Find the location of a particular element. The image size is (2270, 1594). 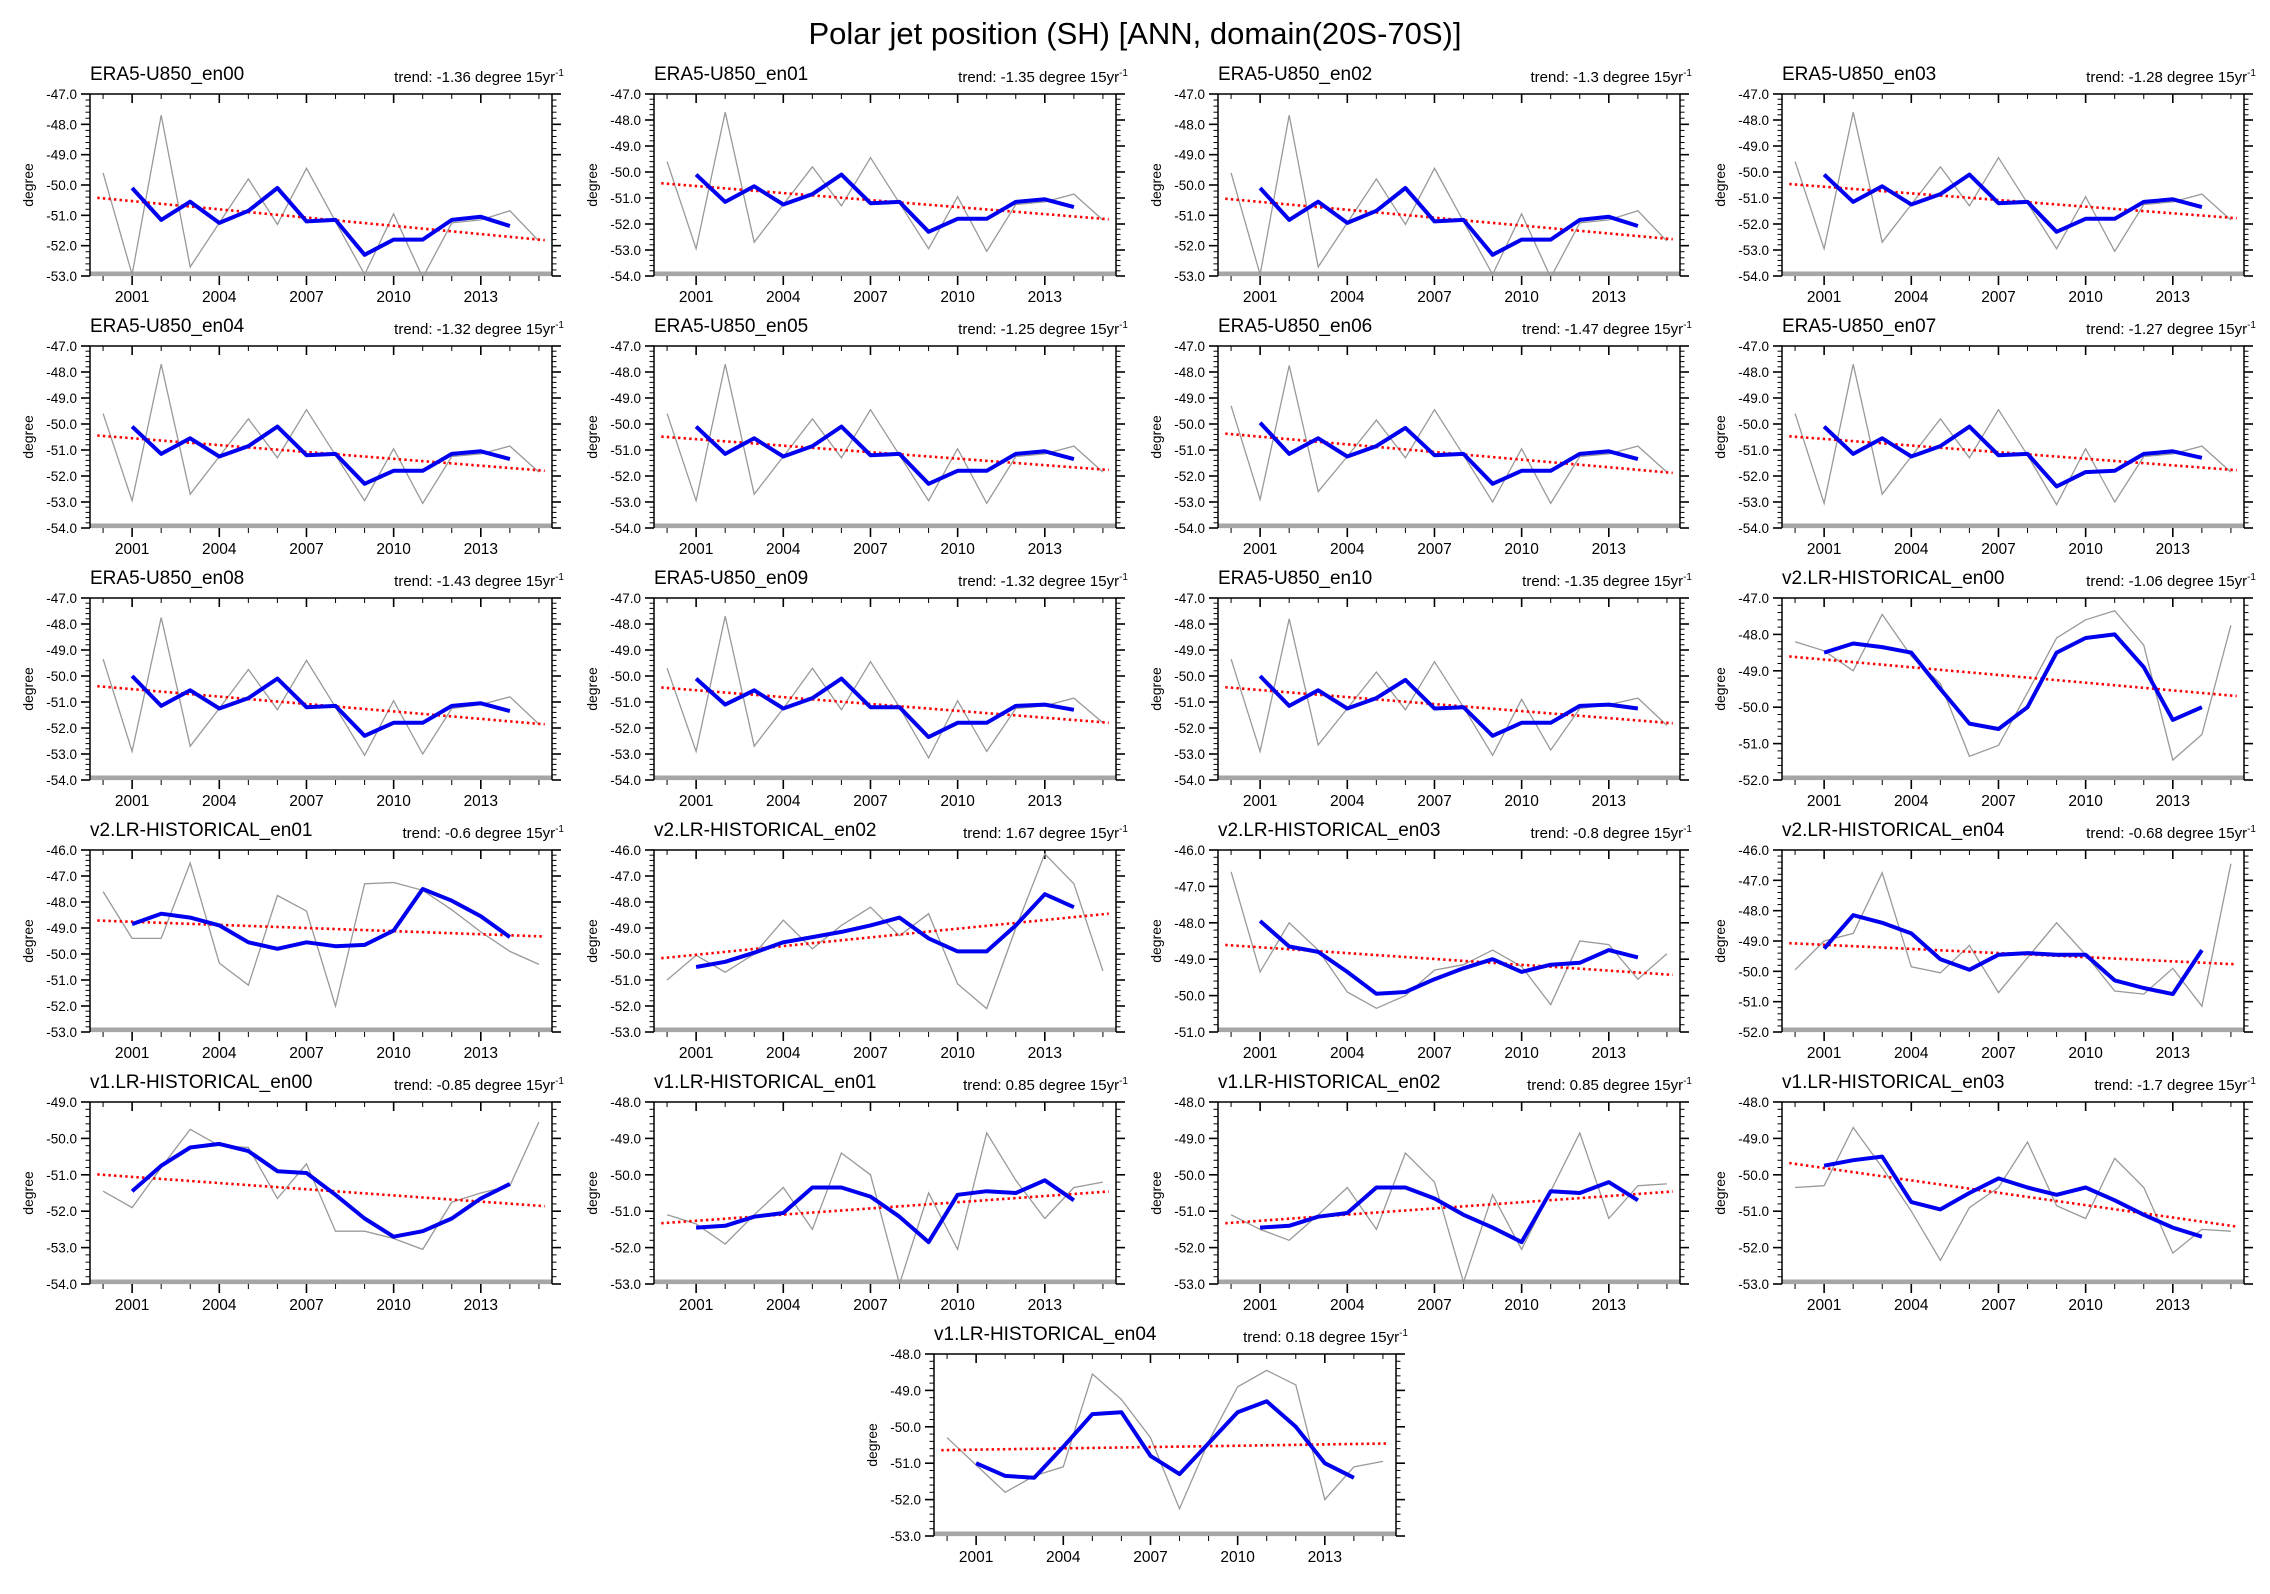

panel-title: v2.LR-HISTORICAL_en00 is located at coordinates (1893, 578).